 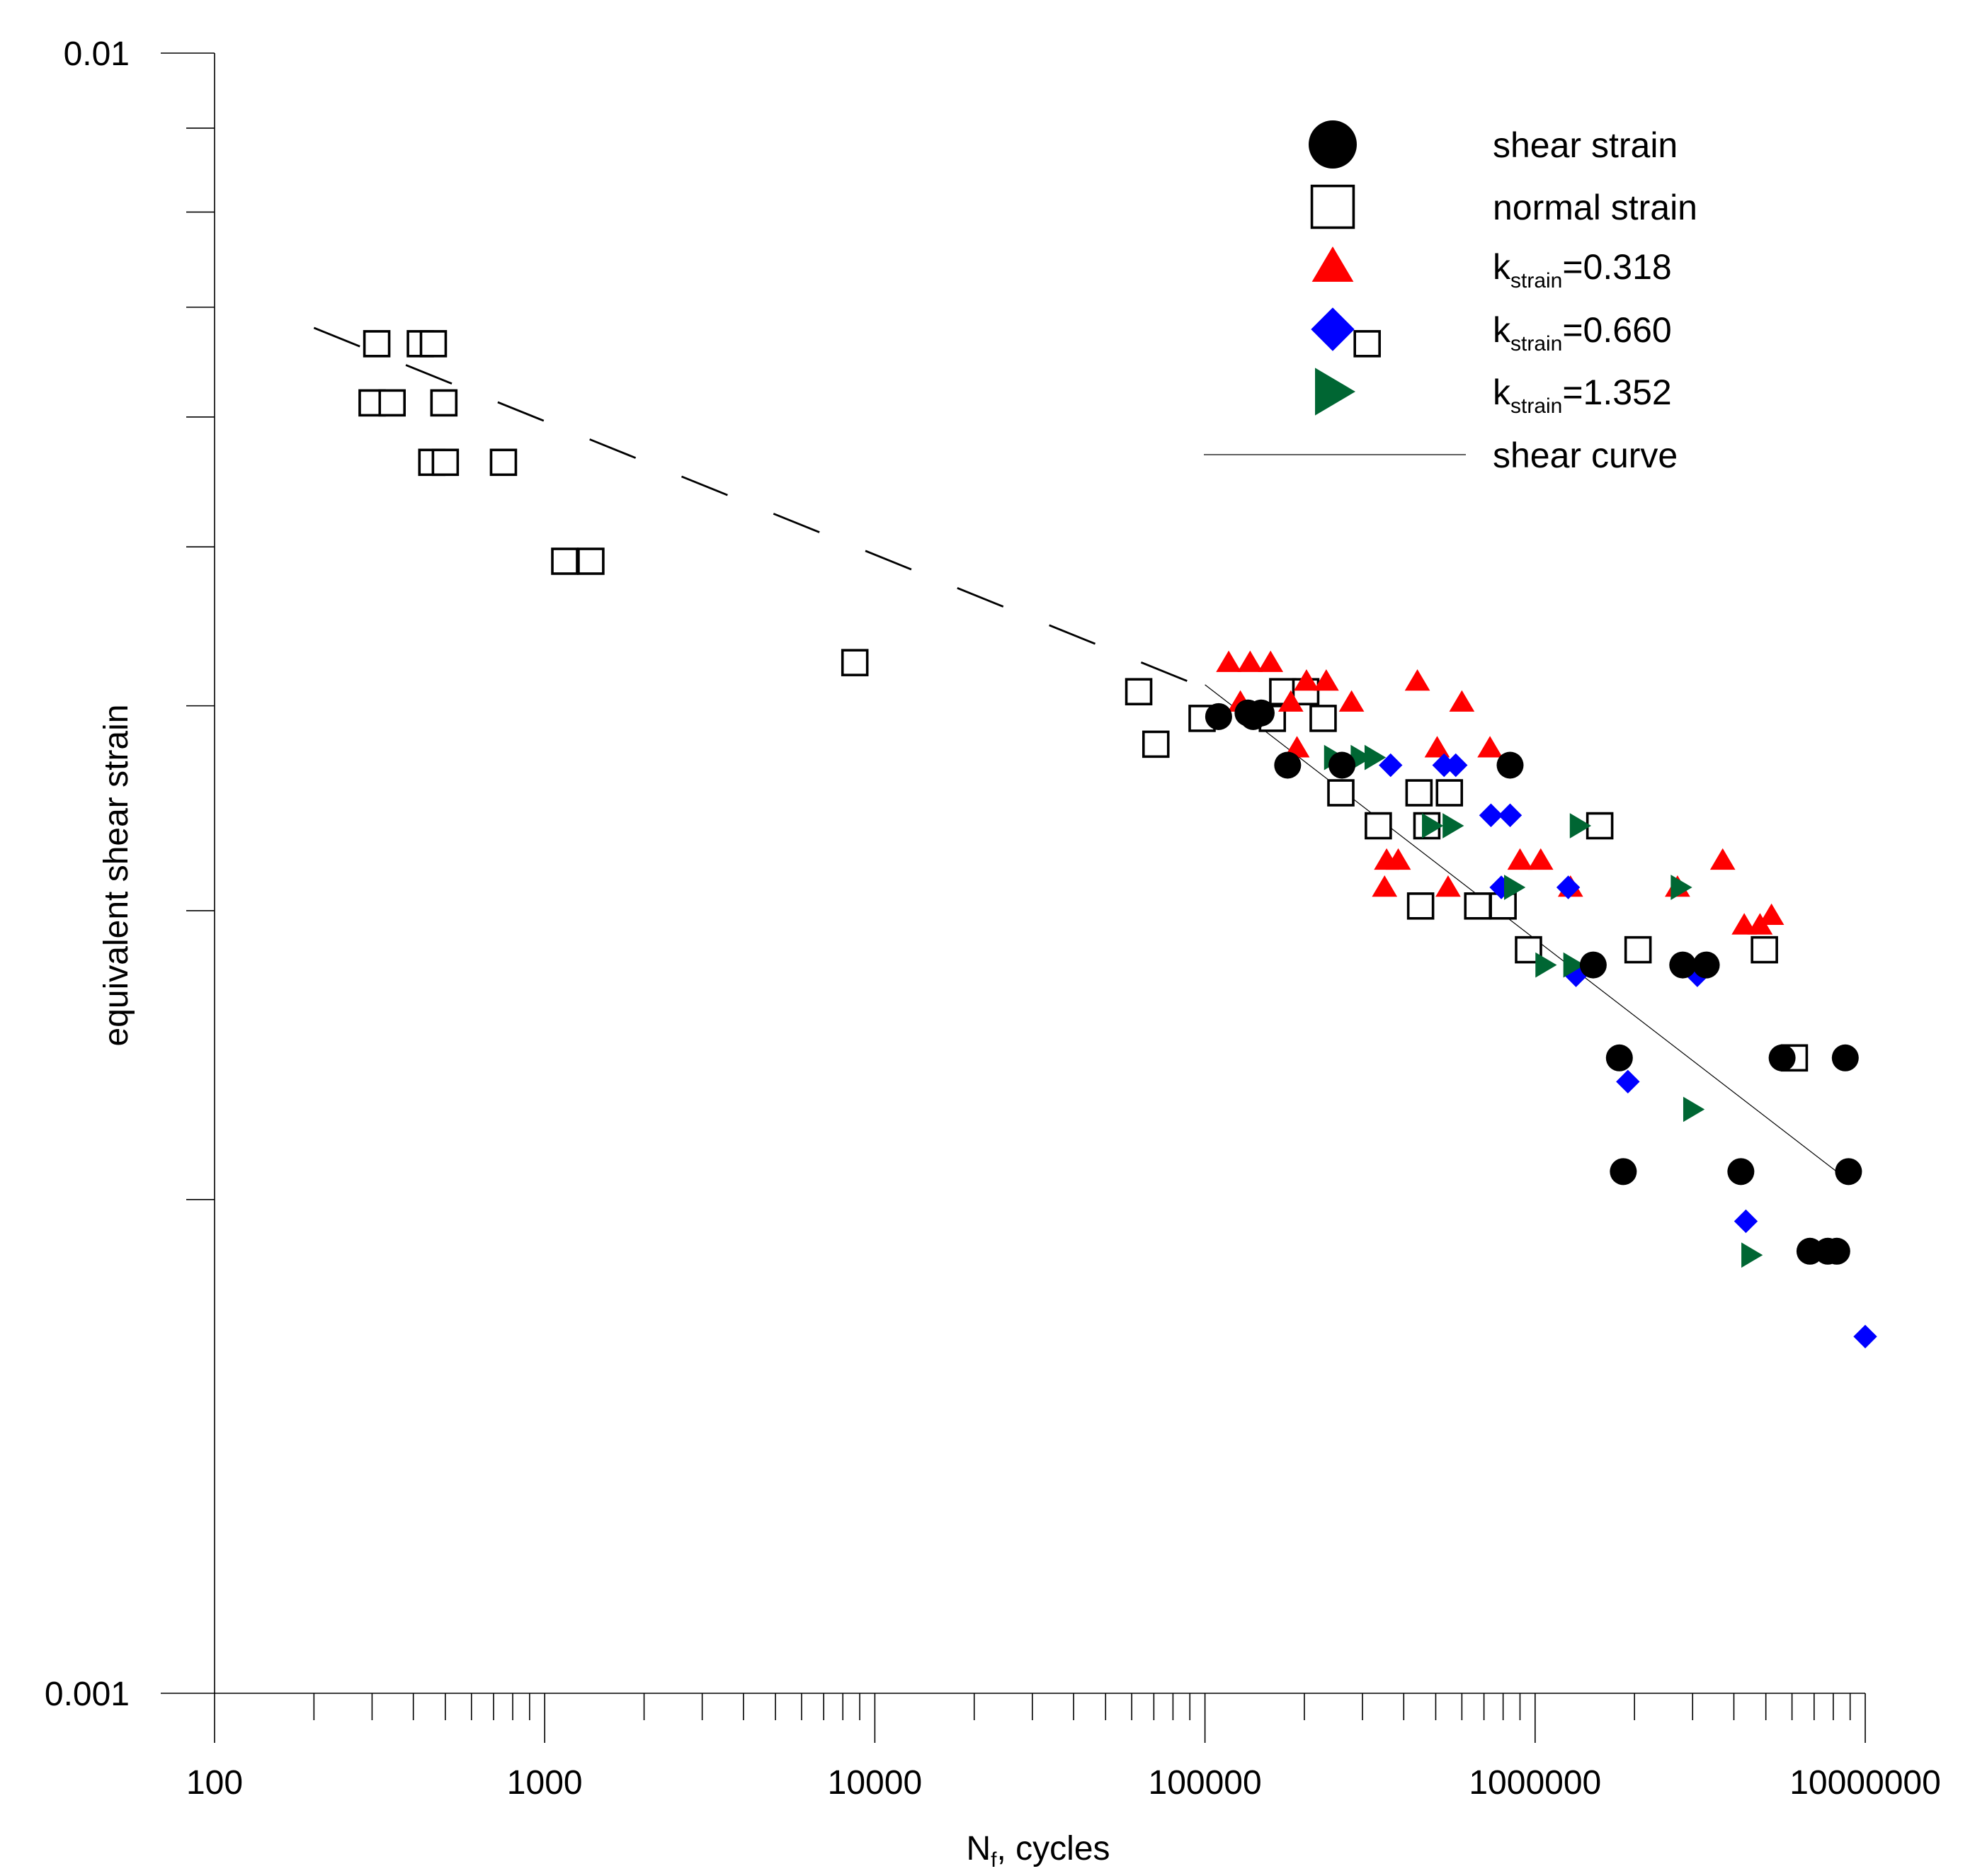 I want to click on legend-swatch-normal, so click(x=1332, y=206).